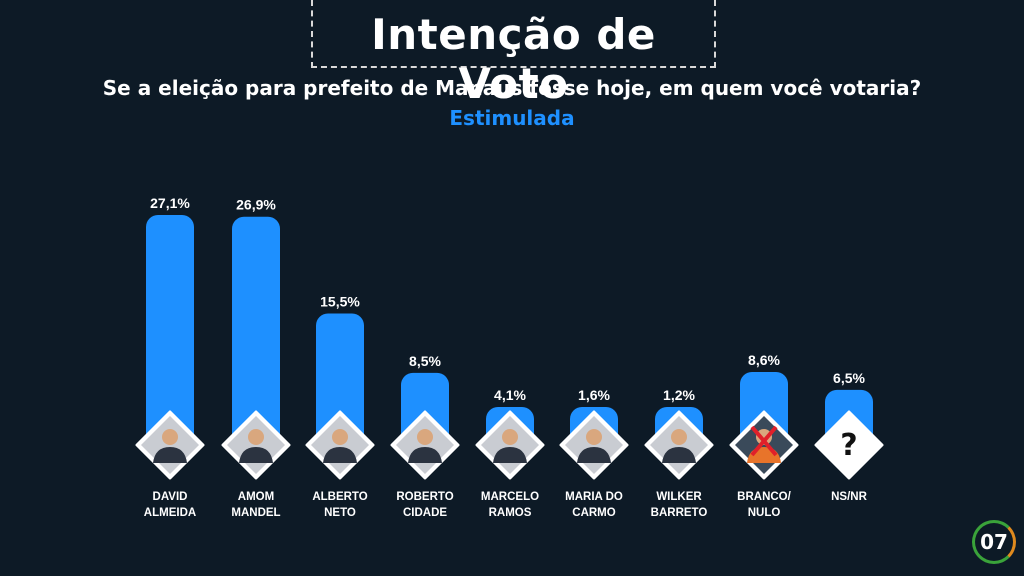 This screenshot has height=576, width=1024. What do you see at coordinates (510, 395) in the screenshot?
I see `bar-value-label: 4,1%` at bounding box center [510, 395].